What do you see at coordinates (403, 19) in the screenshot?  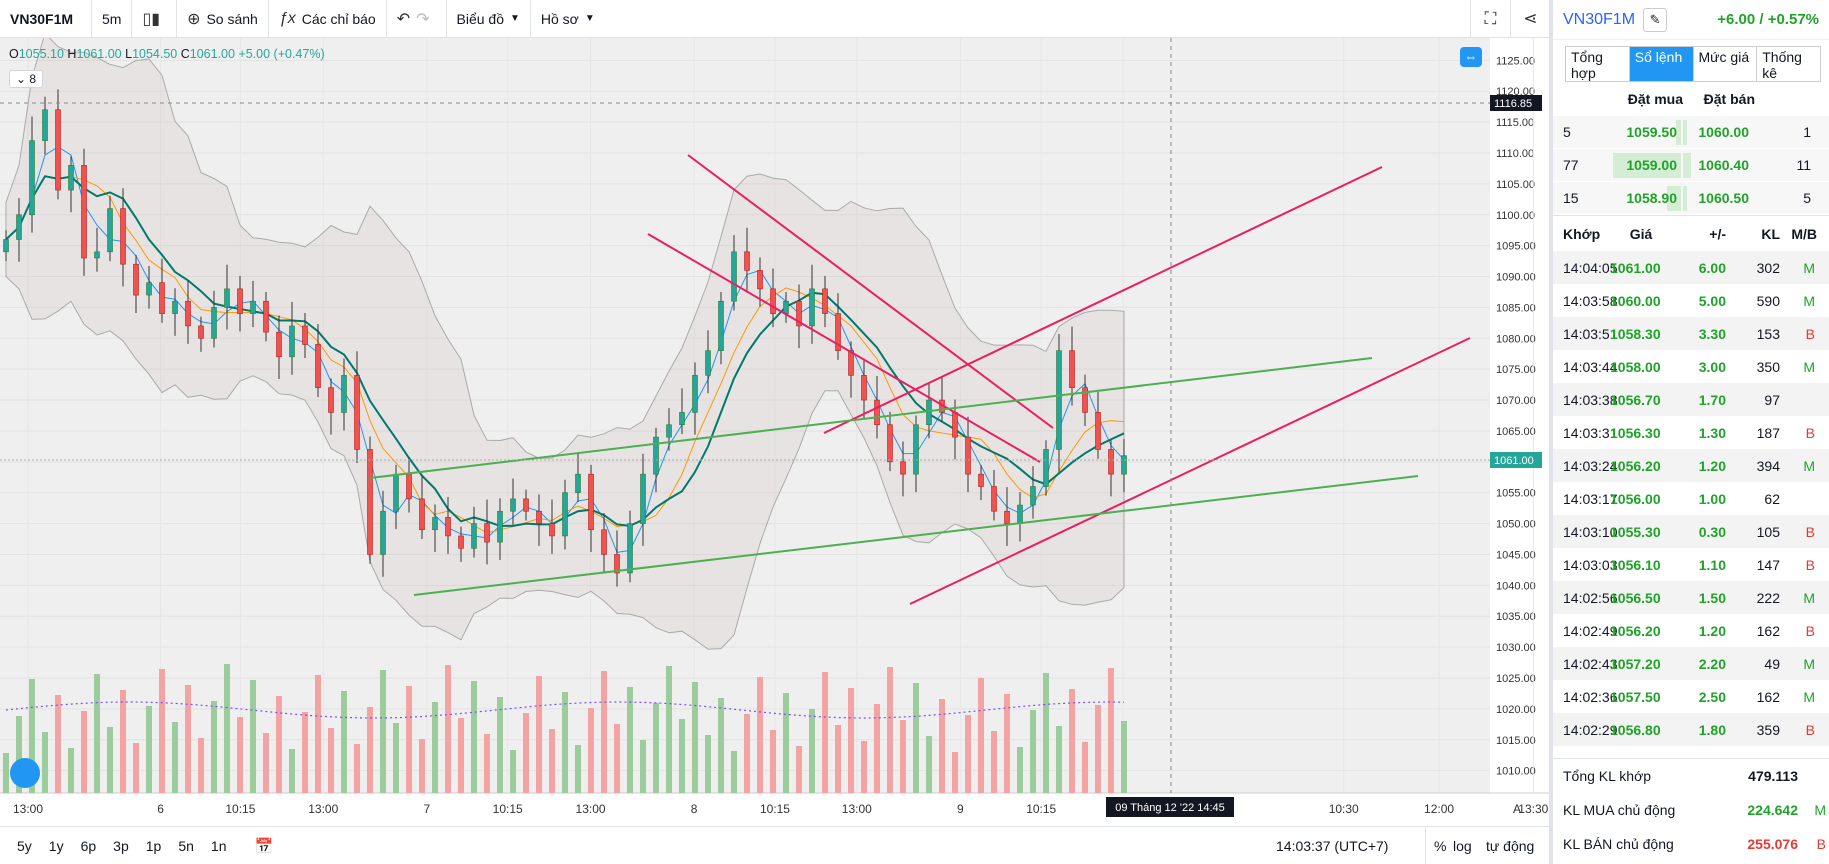 I see `undo-icon: ↶` at bounding box center [403, 19].